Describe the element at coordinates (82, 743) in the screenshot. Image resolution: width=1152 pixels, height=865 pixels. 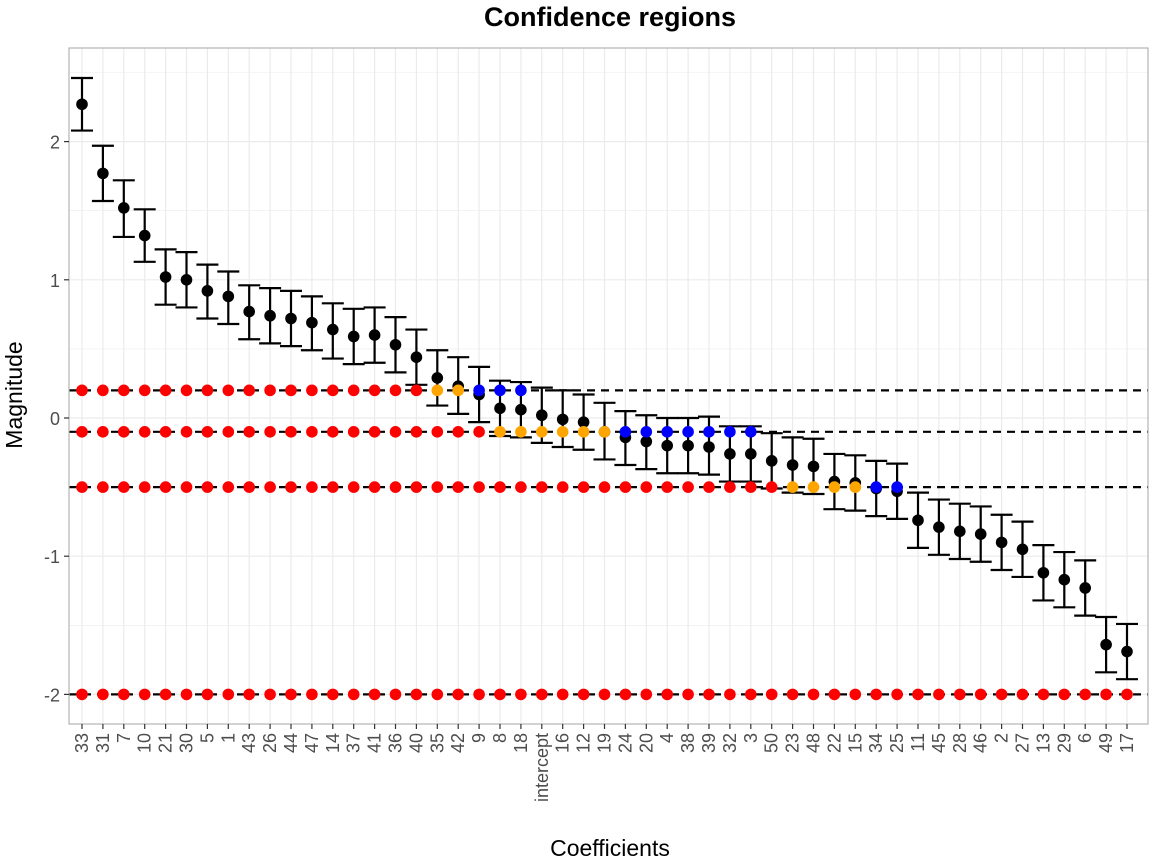
I see `x-tick-label: 33` at that location.